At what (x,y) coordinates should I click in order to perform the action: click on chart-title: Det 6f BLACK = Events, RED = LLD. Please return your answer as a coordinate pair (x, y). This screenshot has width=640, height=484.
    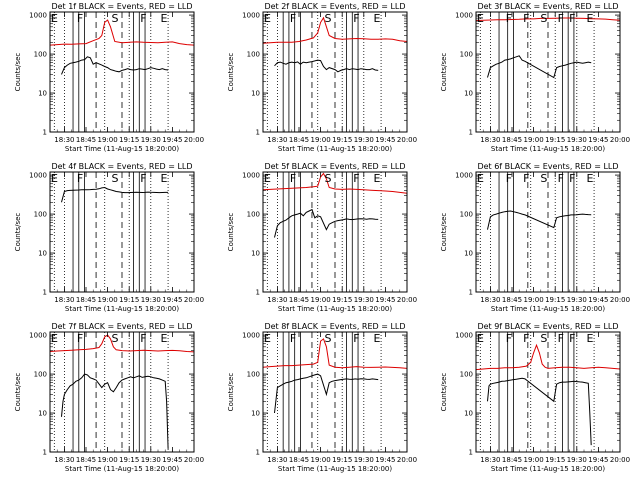
    Looking at the image, I should click on (547, 166).